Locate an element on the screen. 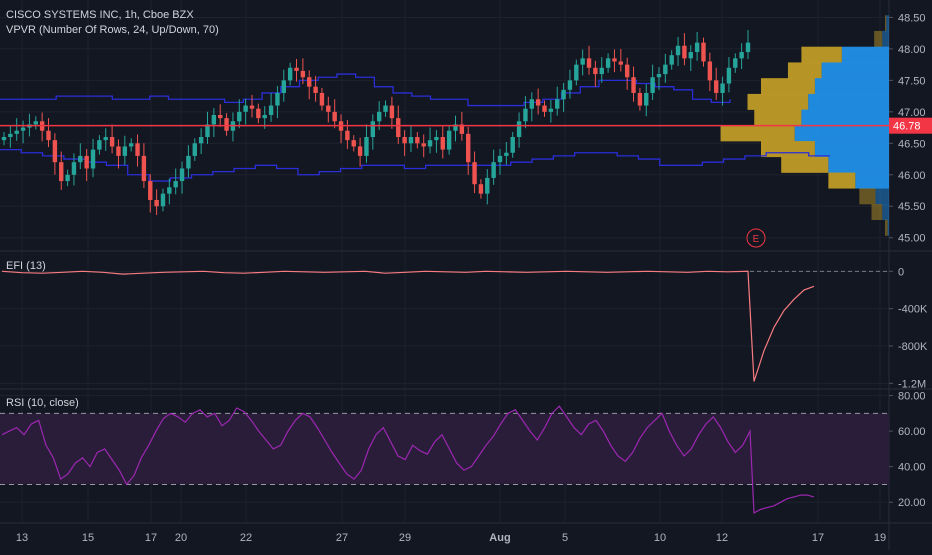  vpvr-legend: VPVR (Number Of Rows, 24, Up/Down, 70) is located at coordinates (113, 30).